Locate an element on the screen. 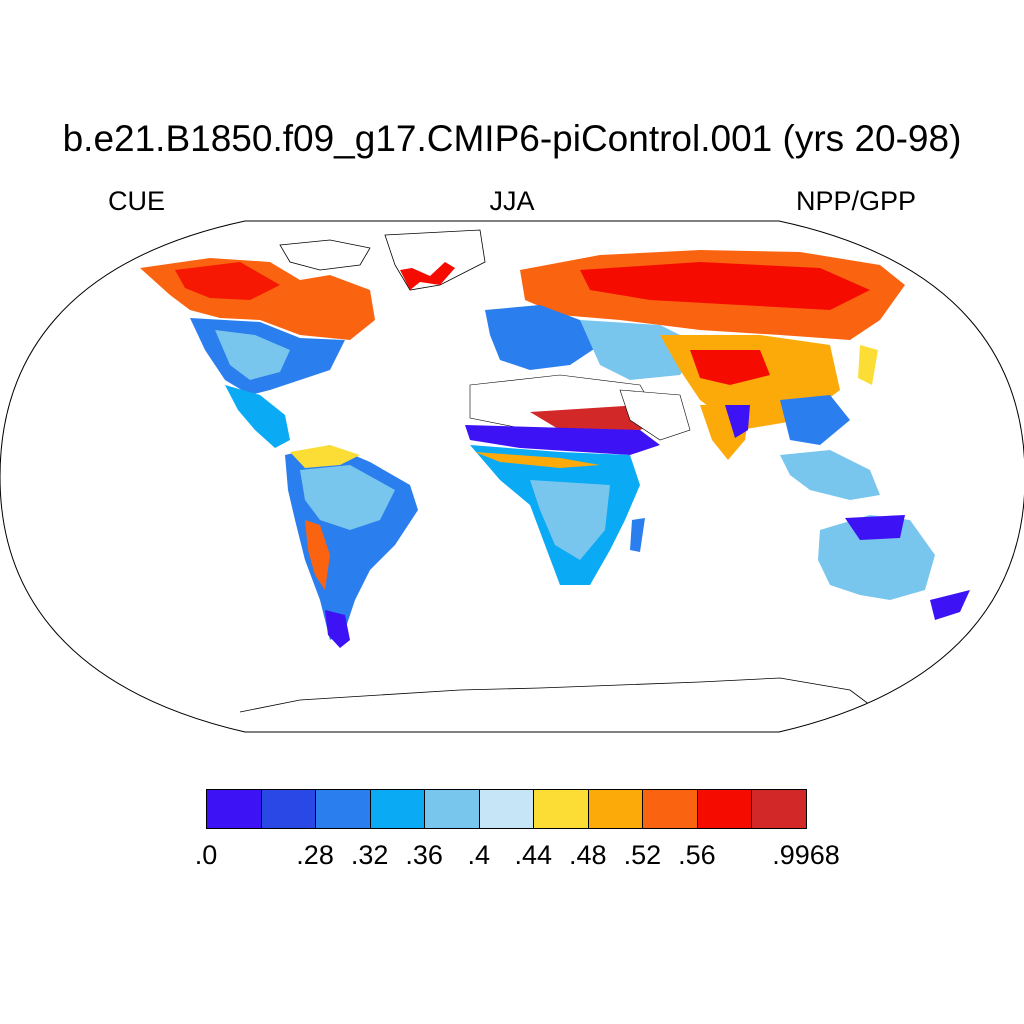 Image resolution: width=1024 pixels, height=1024 pixels. land-australia is located at coordinates (876, 557).